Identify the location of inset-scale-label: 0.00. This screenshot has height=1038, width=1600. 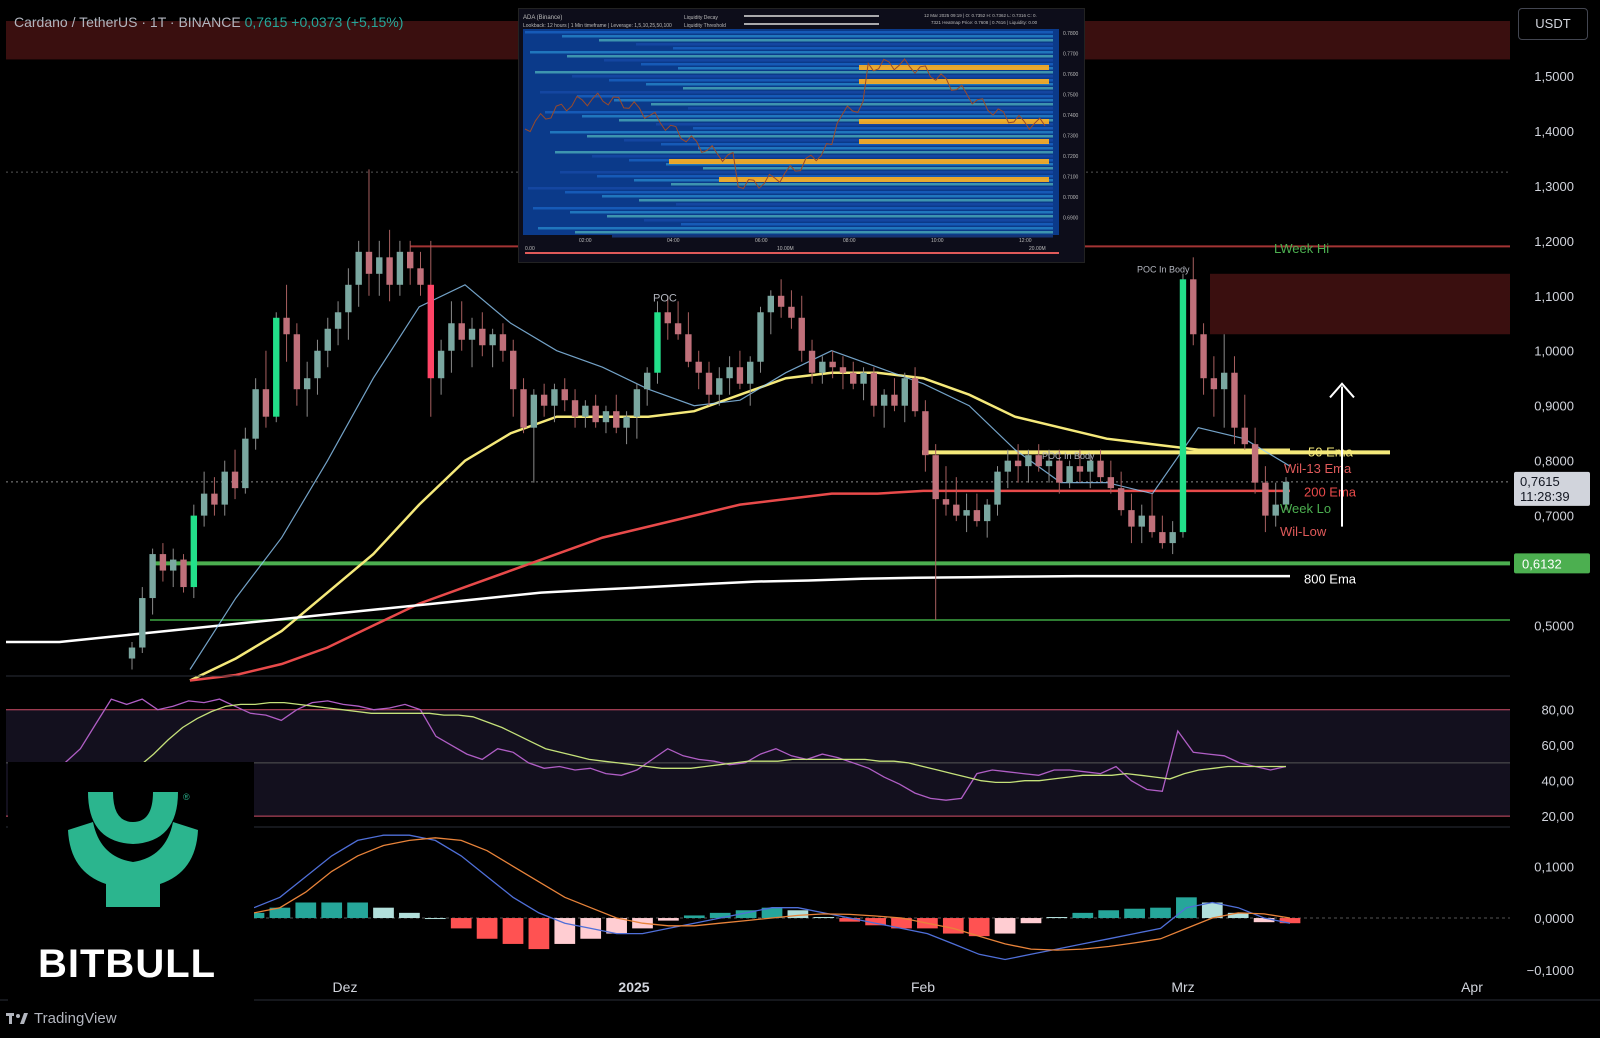
(530, 249).